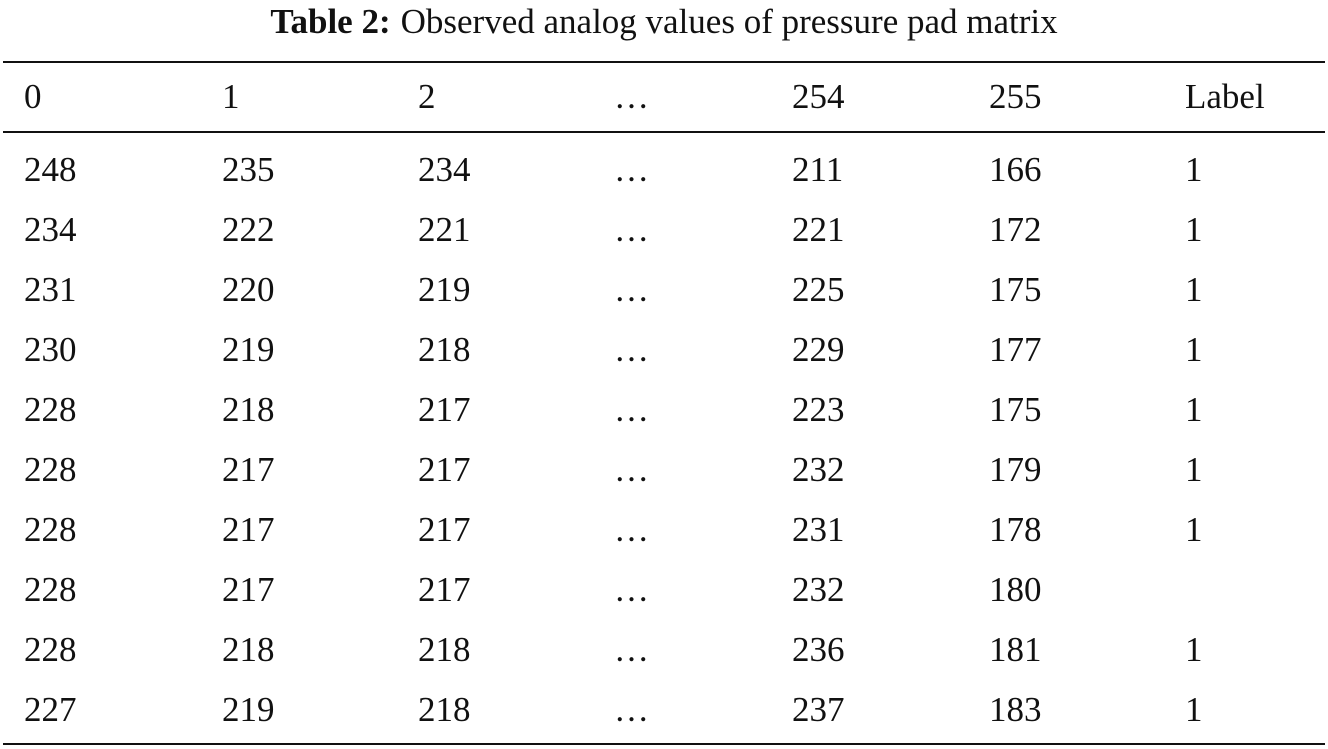 Image resolution: width=1328 pixels, height=749 pixels. Describe the element at coordinates (248, 289) in the screenshot. I see `table-cell: 220` at that location.